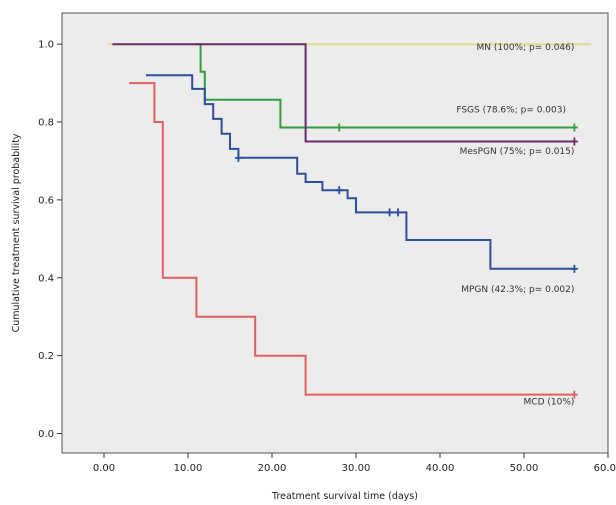  I want to click on x-tick-label: 60.00, so click(605, 468).